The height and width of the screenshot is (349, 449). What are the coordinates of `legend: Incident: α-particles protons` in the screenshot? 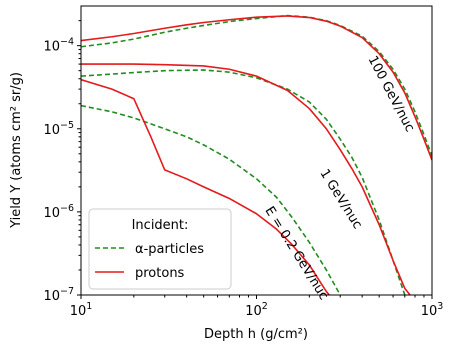 It's located at (160, 249).